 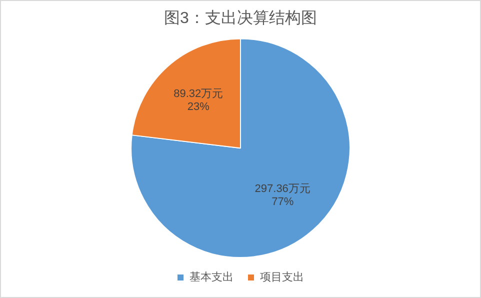 What do you see at coordinates (282, 277) in the screenshot?
I see `legend-label: 项目支出` at bounding box center [282, 277].